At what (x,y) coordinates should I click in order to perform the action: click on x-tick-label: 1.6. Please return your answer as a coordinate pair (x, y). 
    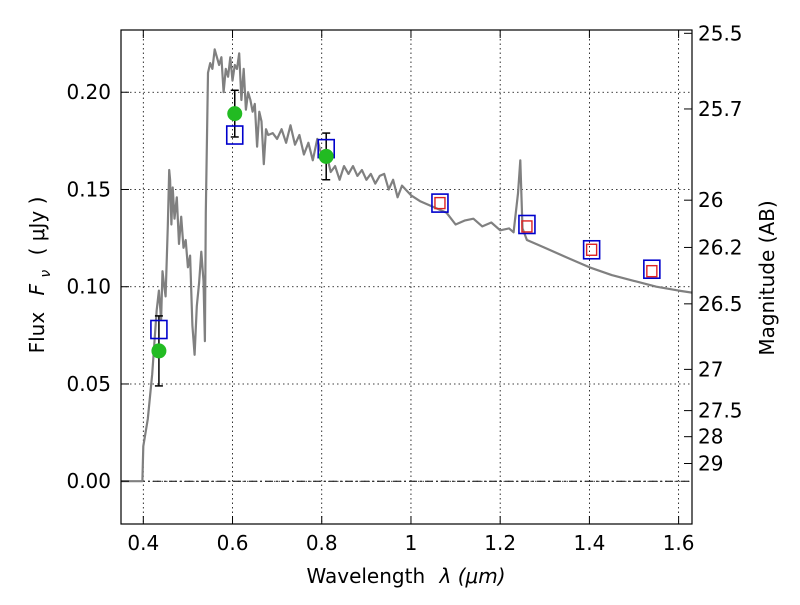
    Looking at the image, I should click on (679, 543).